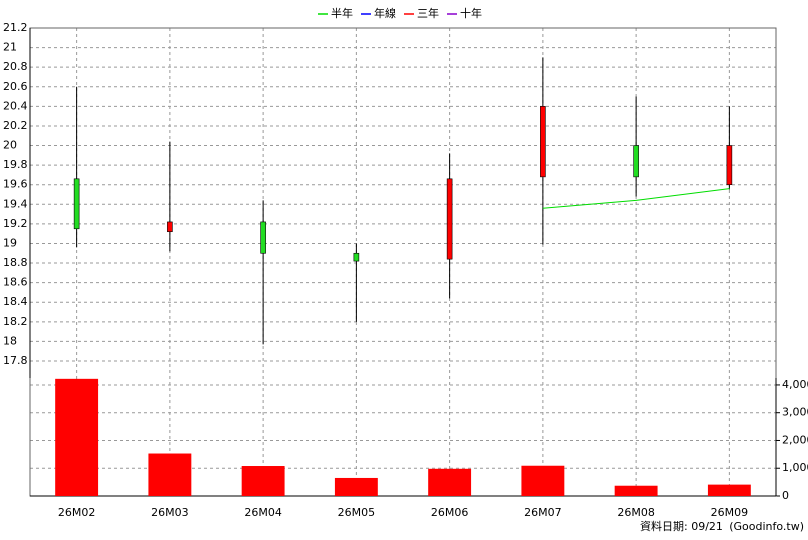  I want to click on y-tick-label: 19.6, so click(15, 184).